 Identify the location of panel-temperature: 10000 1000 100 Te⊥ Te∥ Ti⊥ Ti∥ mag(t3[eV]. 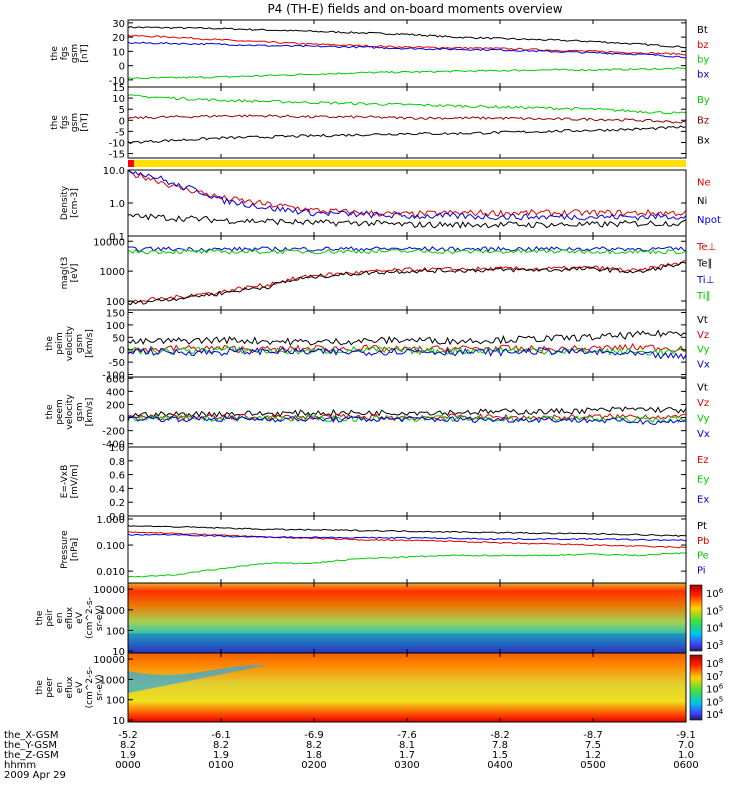
(388, 273).